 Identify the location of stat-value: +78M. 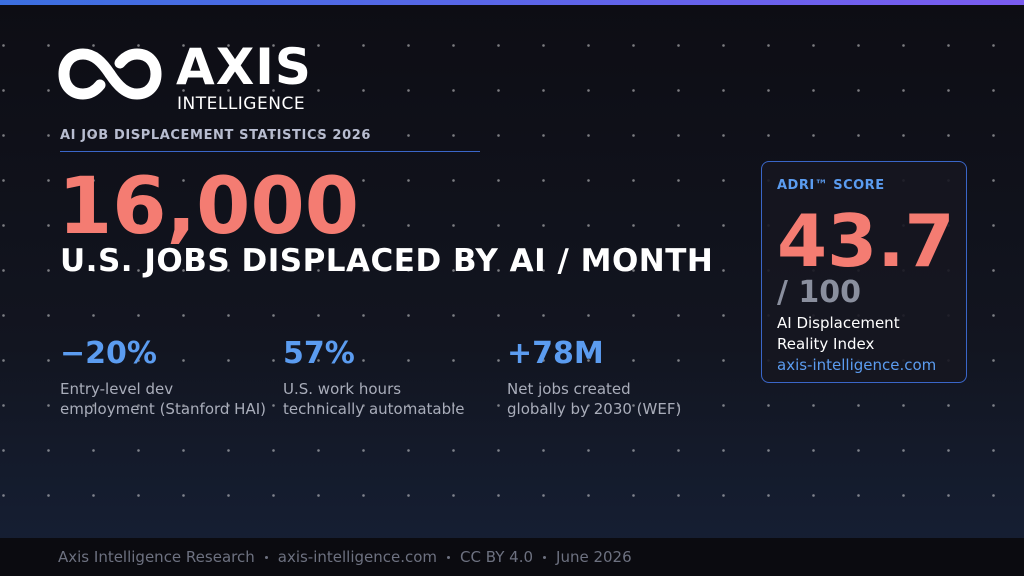
(555, 353).